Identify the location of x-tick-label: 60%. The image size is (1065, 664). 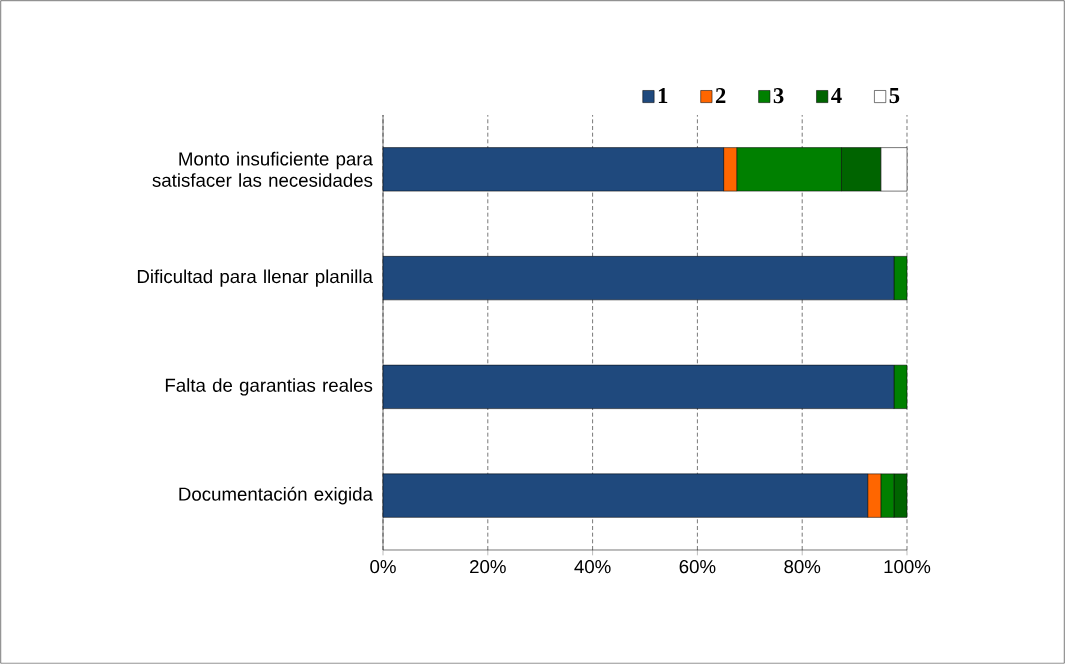
(697, 567).